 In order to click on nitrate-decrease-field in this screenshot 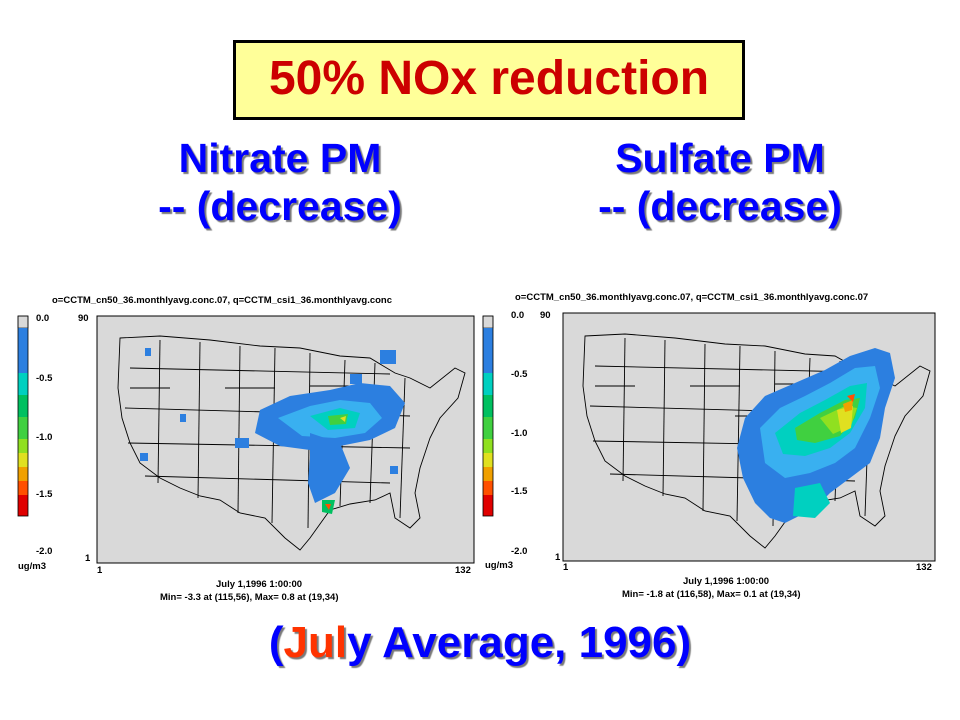, I will do `click(272, 431)`.